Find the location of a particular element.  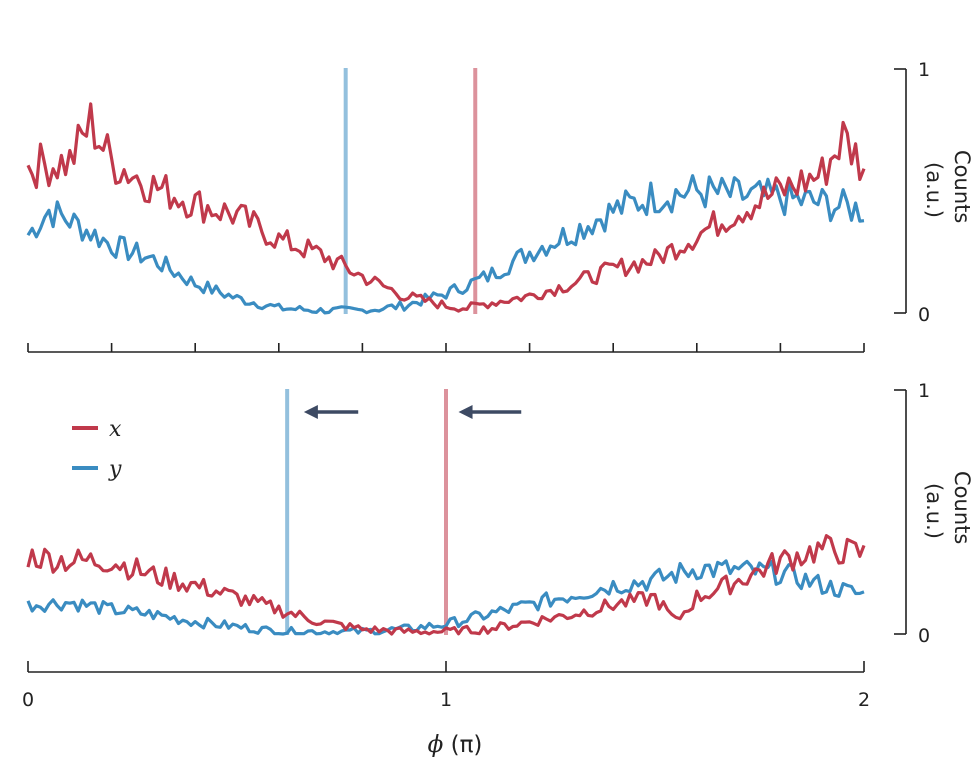

top-y-label-line2: (a.u.) is located at coordinates (934, 190).